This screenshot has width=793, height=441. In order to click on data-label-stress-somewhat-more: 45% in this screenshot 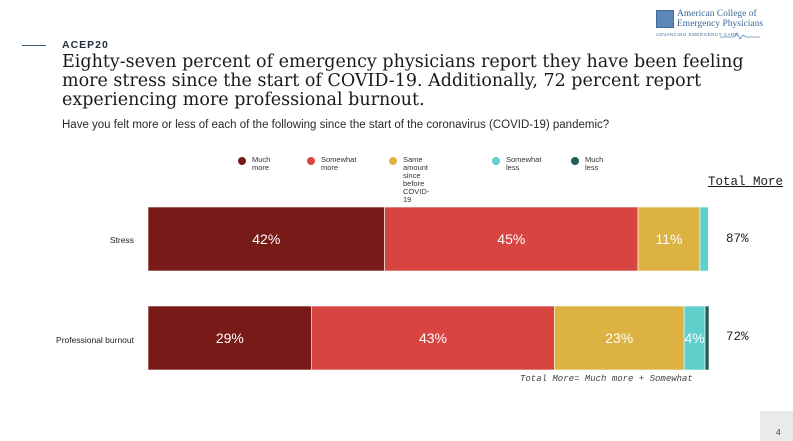, I will do `click(511, 239)`.